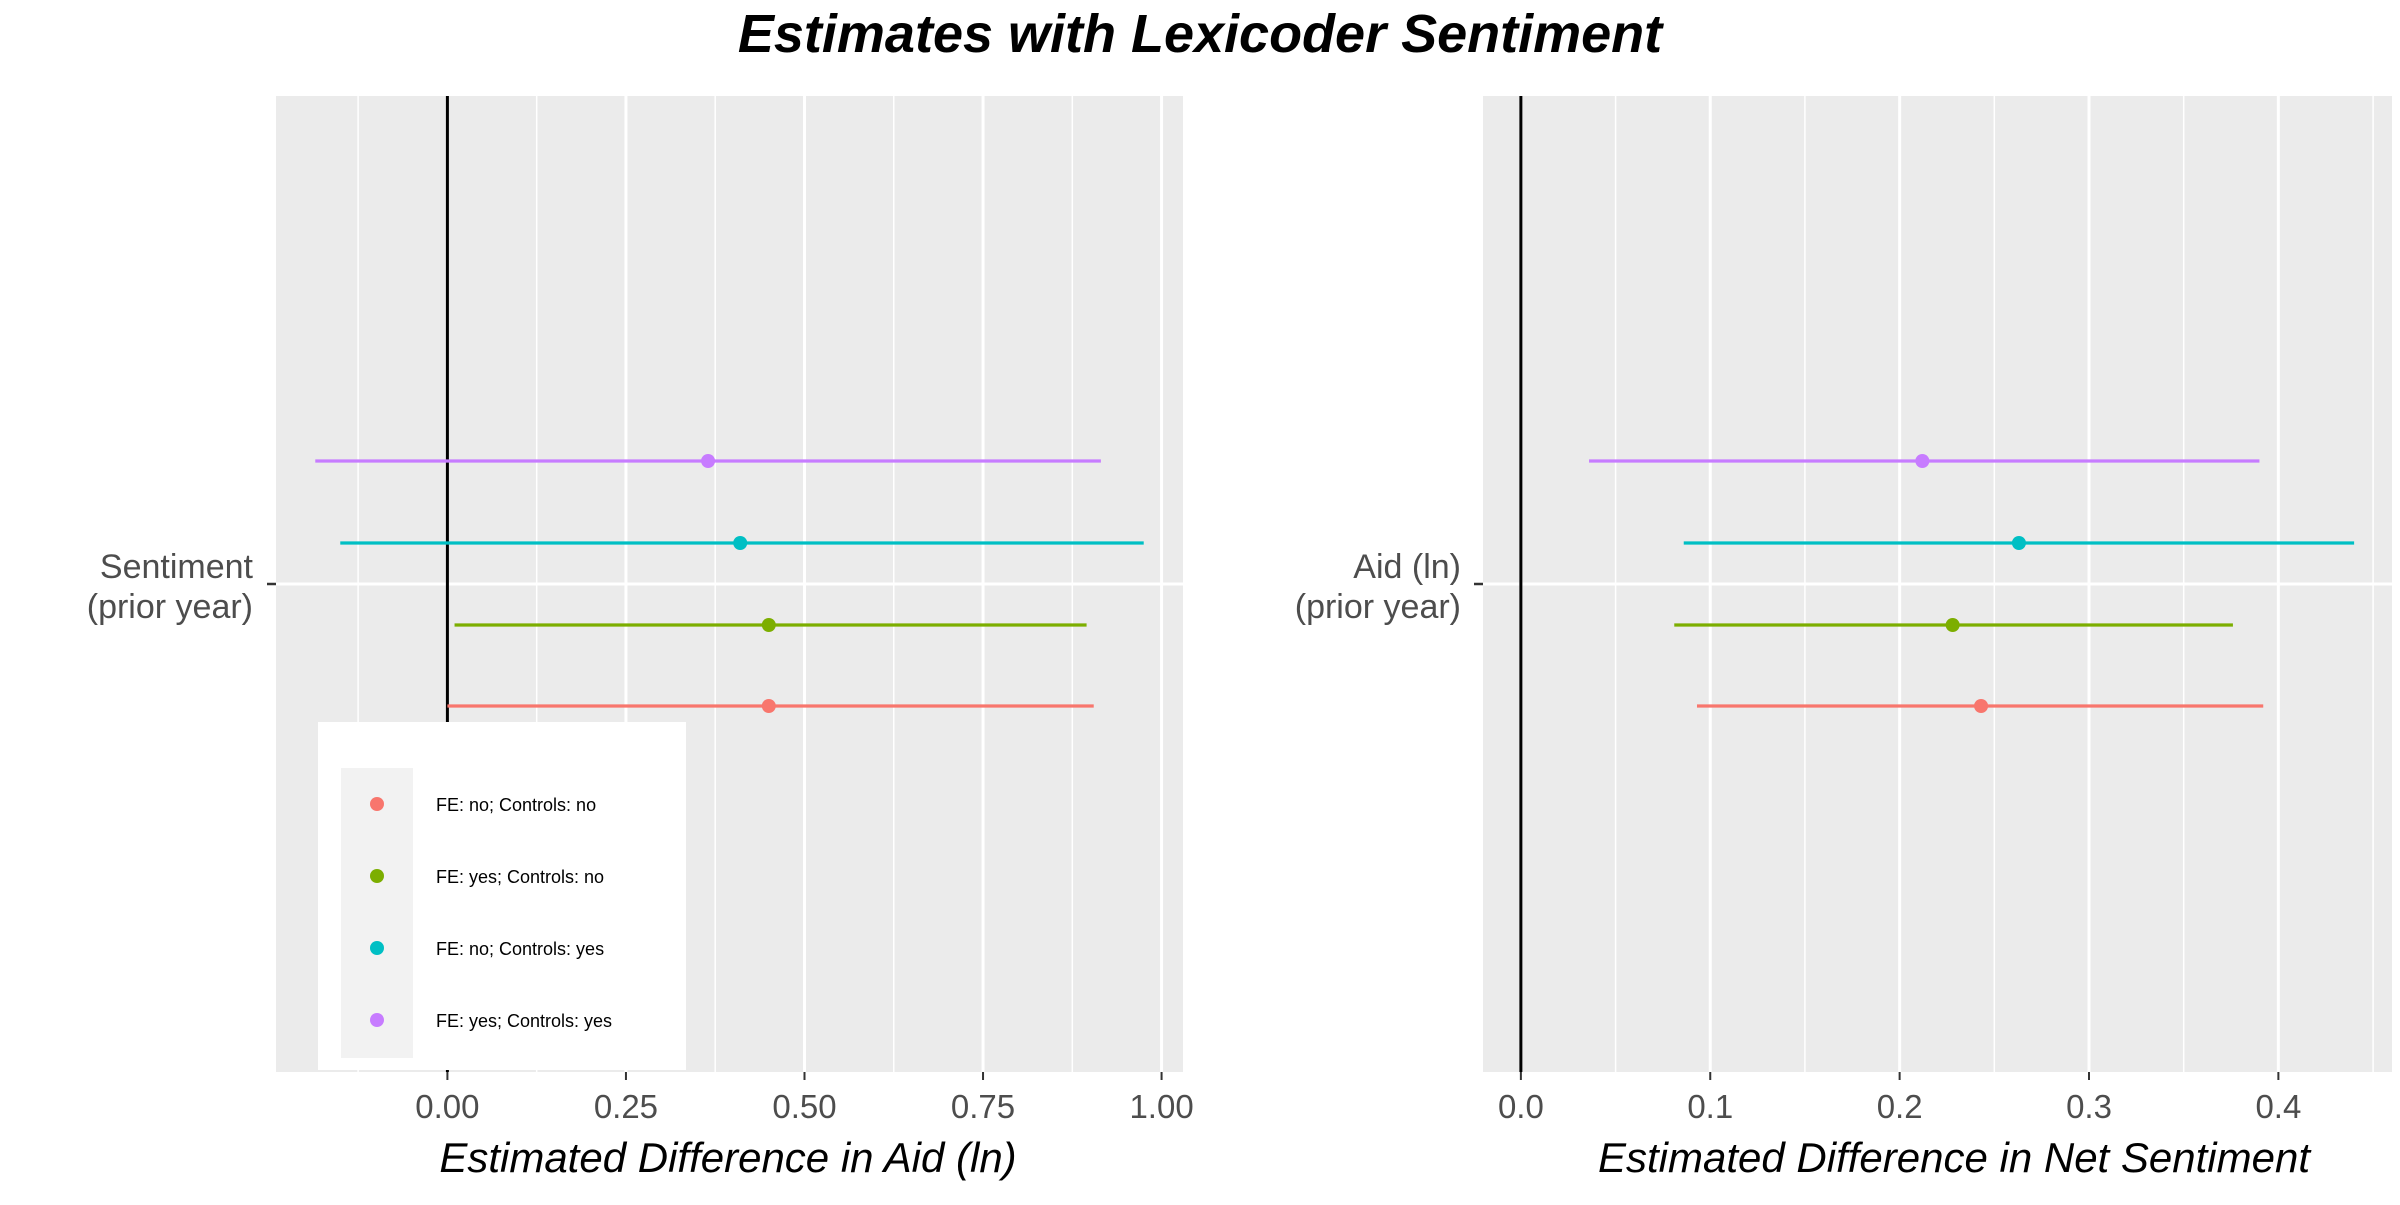 This screenshot has width=2400, height=1205. Describe the element at coordinates (2089, 1106) in the screenshot. I see `x-tick-label: 0.3` at that location.